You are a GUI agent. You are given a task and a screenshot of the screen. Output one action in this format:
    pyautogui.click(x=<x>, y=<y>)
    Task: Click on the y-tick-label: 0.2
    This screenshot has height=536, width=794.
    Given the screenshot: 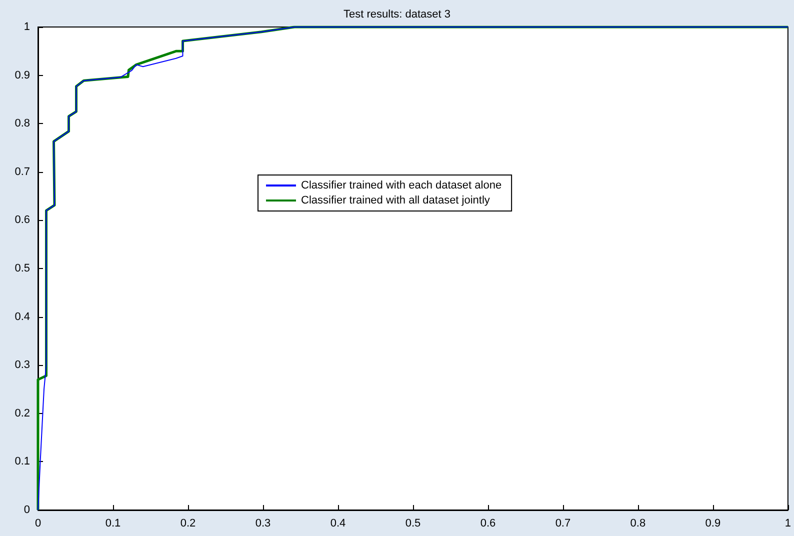 What is the action you would take?
    pyautogui.click(x=22, y=413)
    